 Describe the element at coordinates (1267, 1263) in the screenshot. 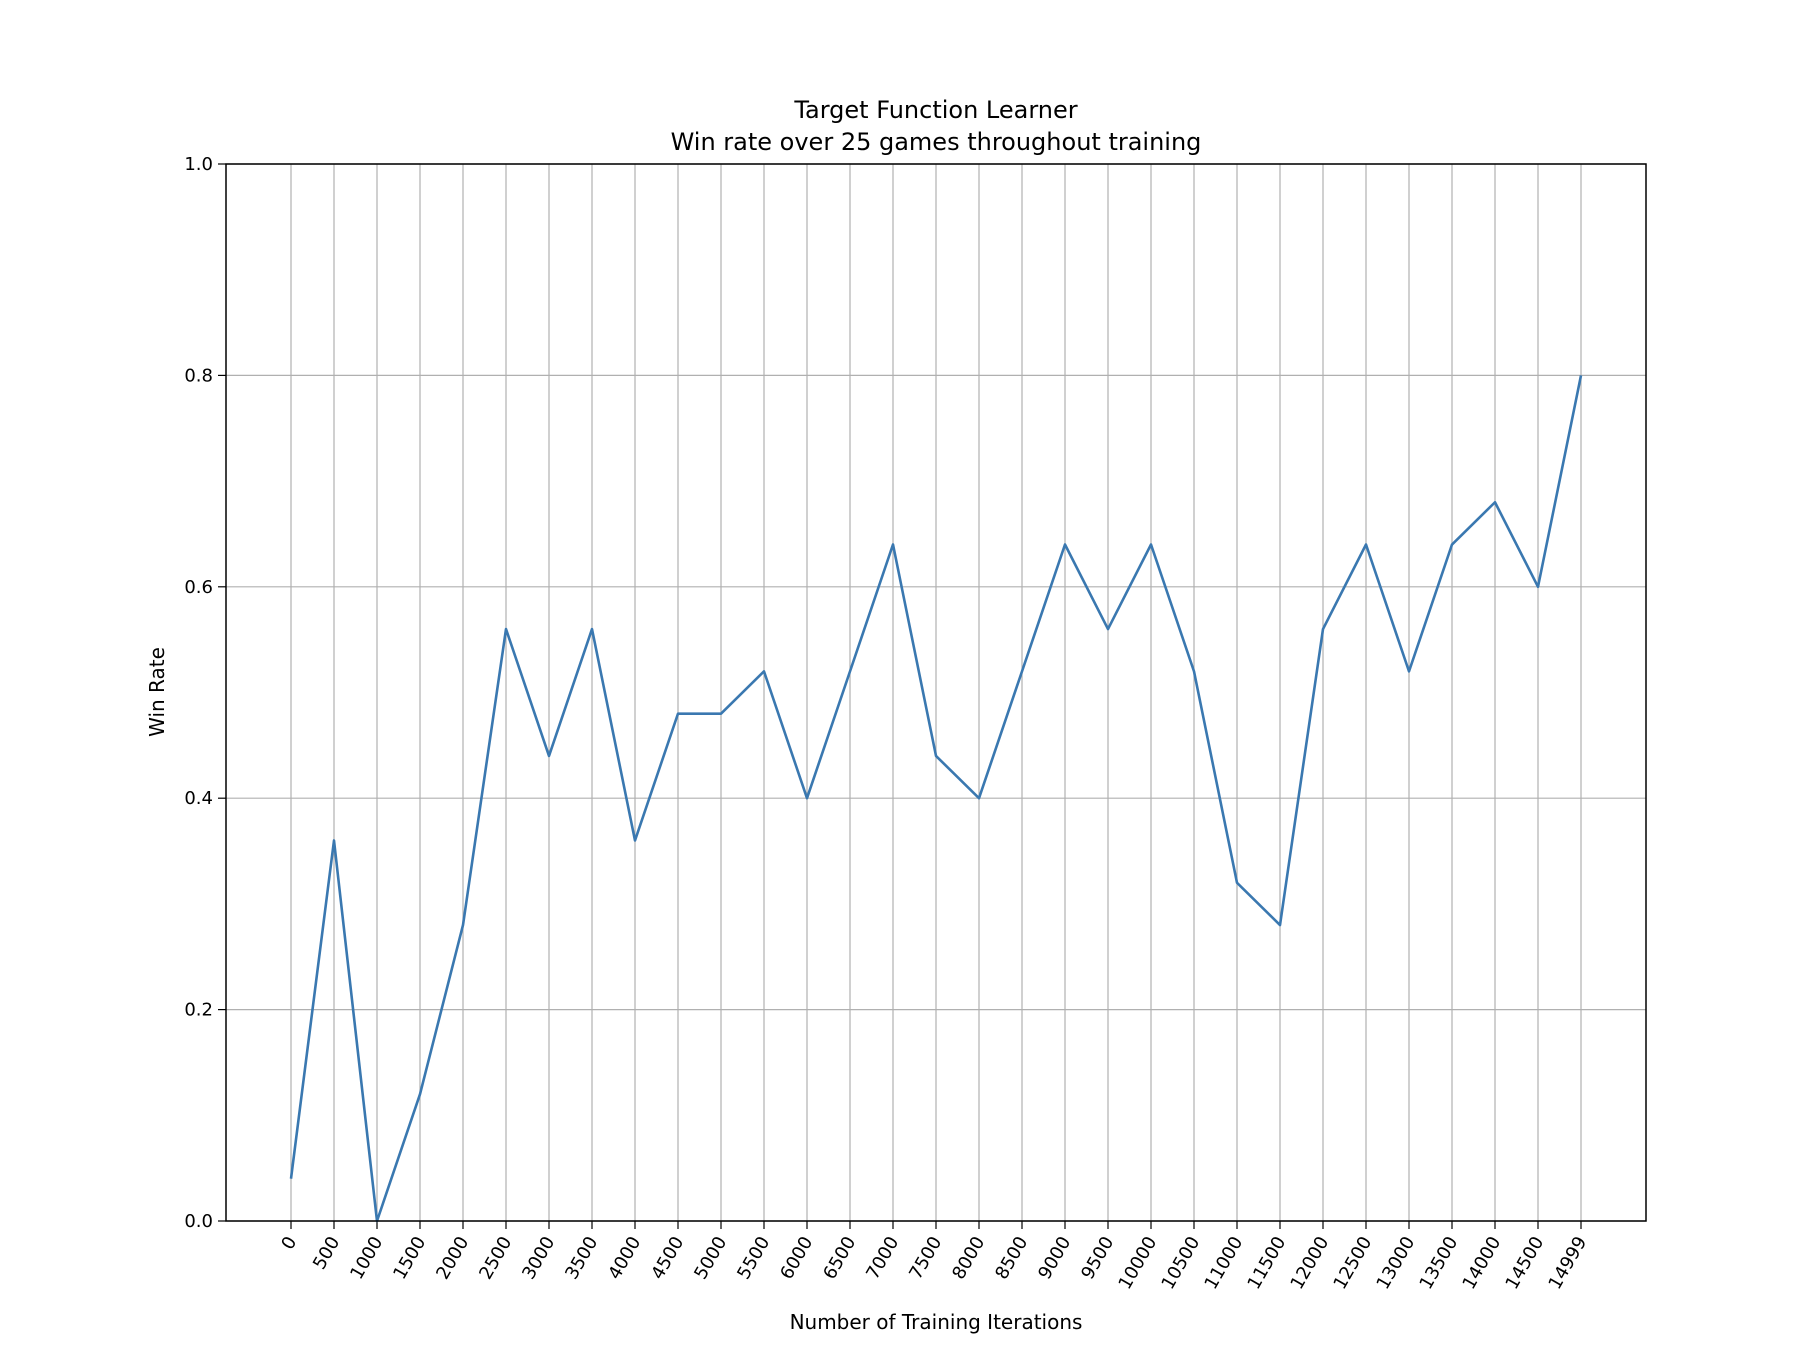

I see `x-tick-label: 11500` at that location.